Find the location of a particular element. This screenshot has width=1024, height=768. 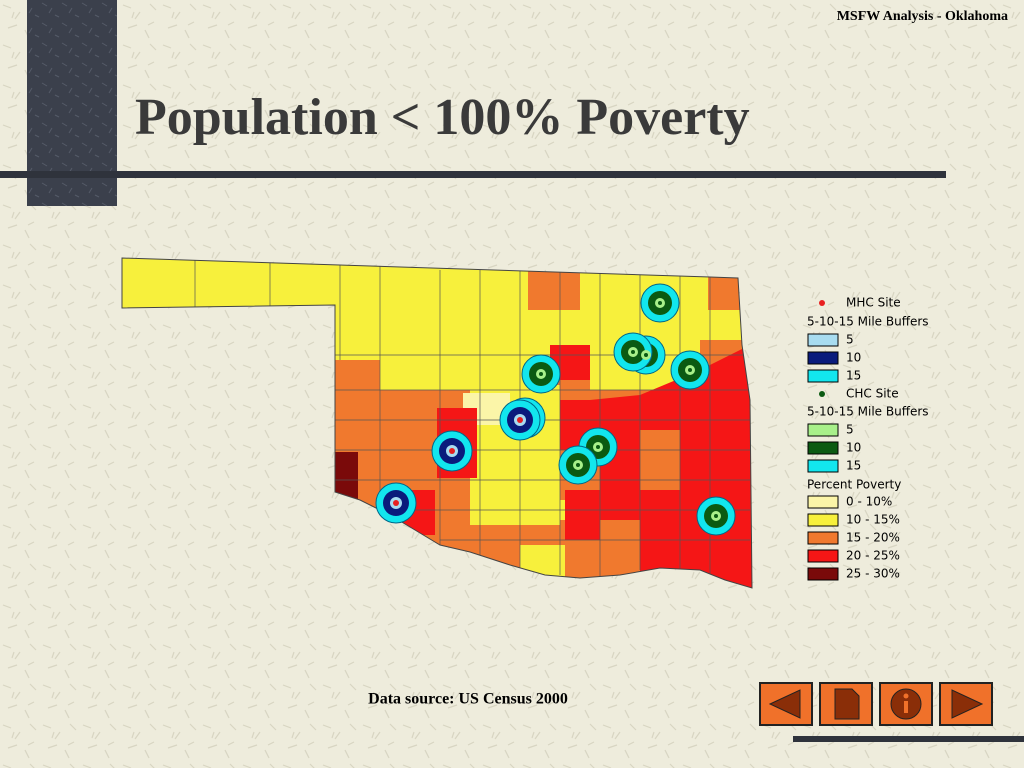

legend-label: 0 - 10% is located at coordinates (869, 502).